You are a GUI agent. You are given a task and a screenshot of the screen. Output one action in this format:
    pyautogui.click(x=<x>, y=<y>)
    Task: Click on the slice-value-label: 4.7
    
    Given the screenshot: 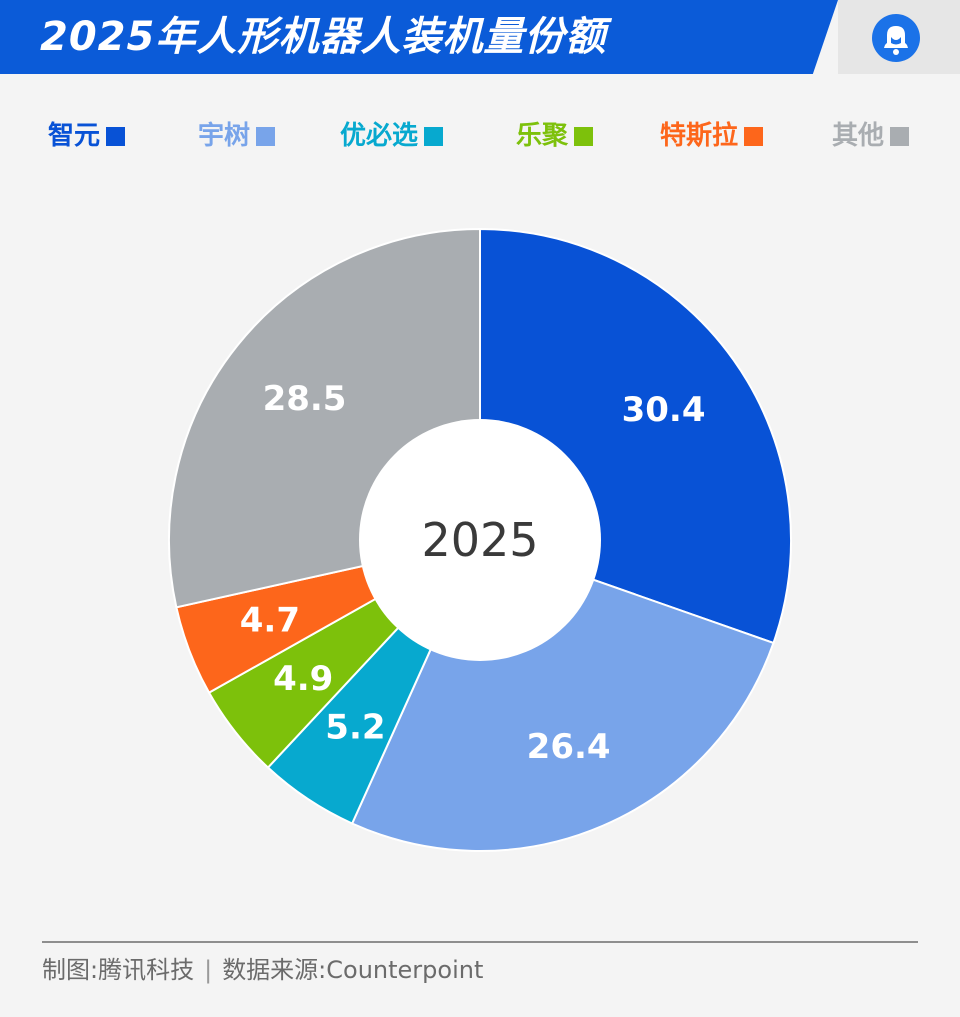 What is the action you would take?
    pyautogui.click(x=270, y=620)
    